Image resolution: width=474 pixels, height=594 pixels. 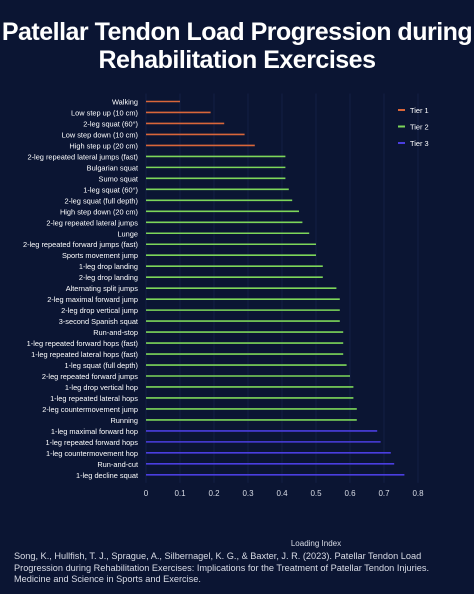 I want to click on category-label: Sumo squat, so click(x=118, y=178).